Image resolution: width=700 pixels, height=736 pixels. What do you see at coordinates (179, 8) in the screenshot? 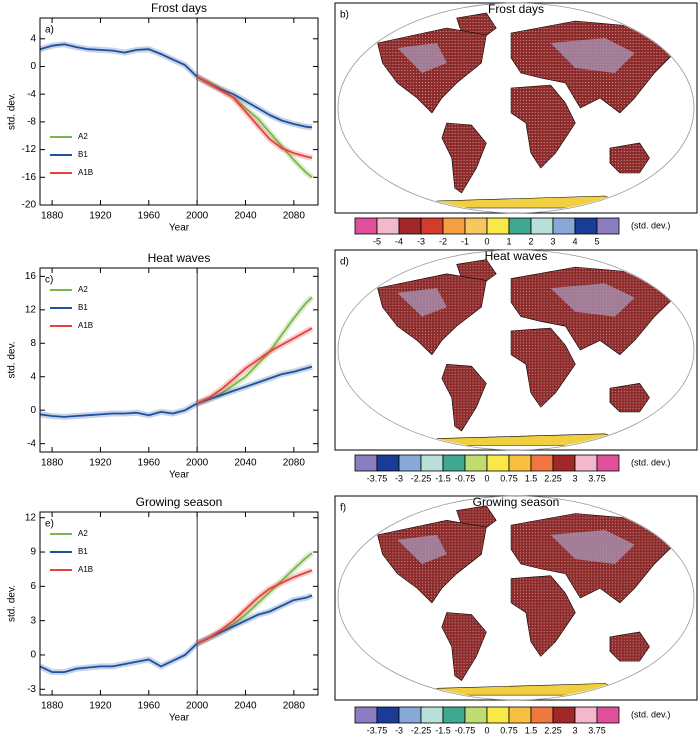
I see `chart-title: Frost days` at bounding box center [179, 8].